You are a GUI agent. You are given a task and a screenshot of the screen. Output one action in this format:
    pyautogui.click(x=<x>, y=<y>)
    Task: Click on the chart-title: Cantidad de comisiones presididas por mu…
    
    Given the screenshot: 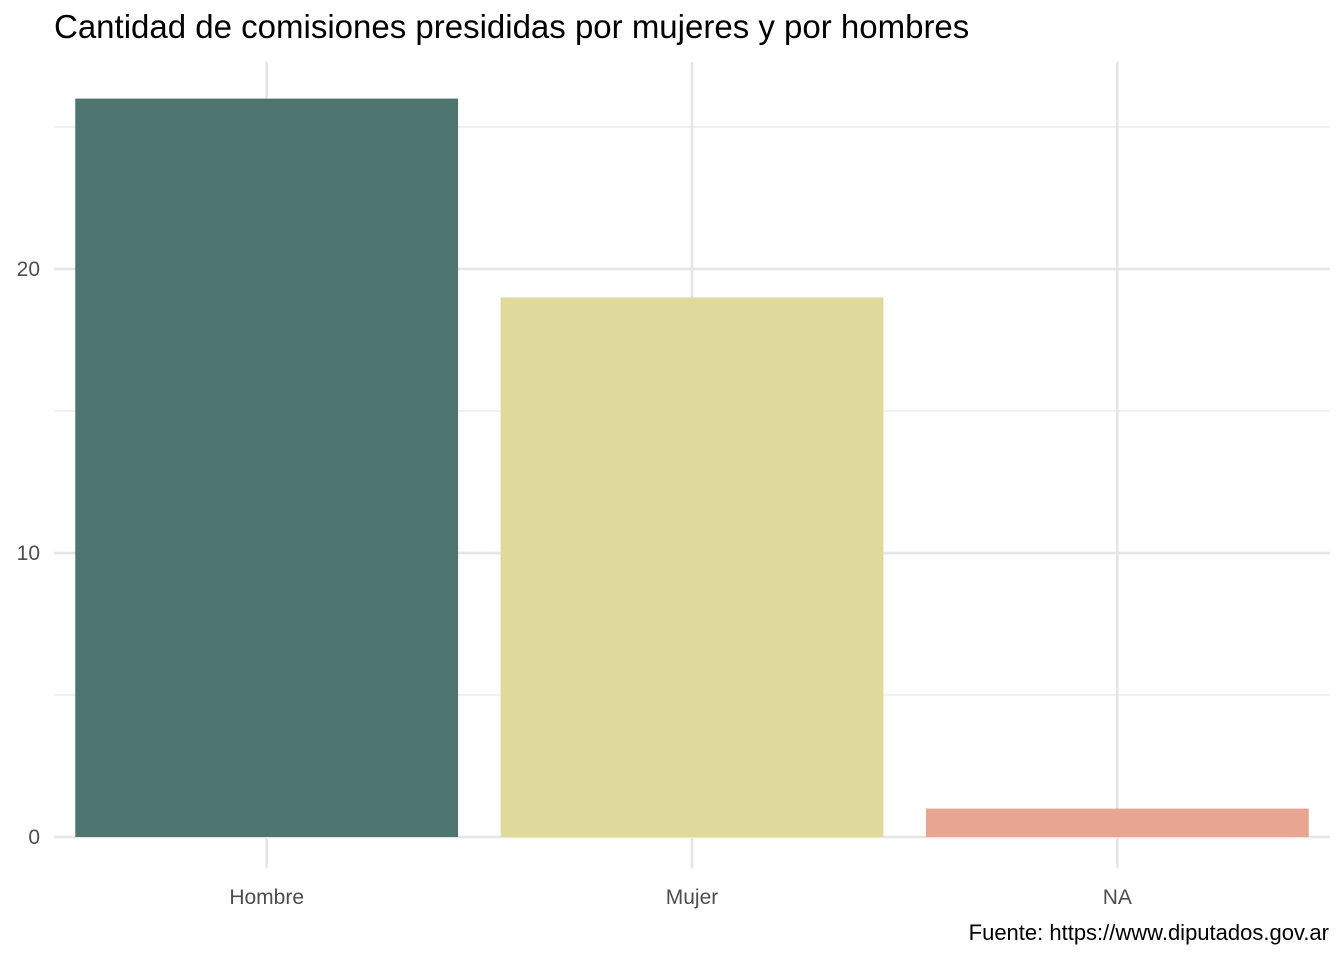 What is the action you would take?
    pyautogui.click(x=512, y=26)
    